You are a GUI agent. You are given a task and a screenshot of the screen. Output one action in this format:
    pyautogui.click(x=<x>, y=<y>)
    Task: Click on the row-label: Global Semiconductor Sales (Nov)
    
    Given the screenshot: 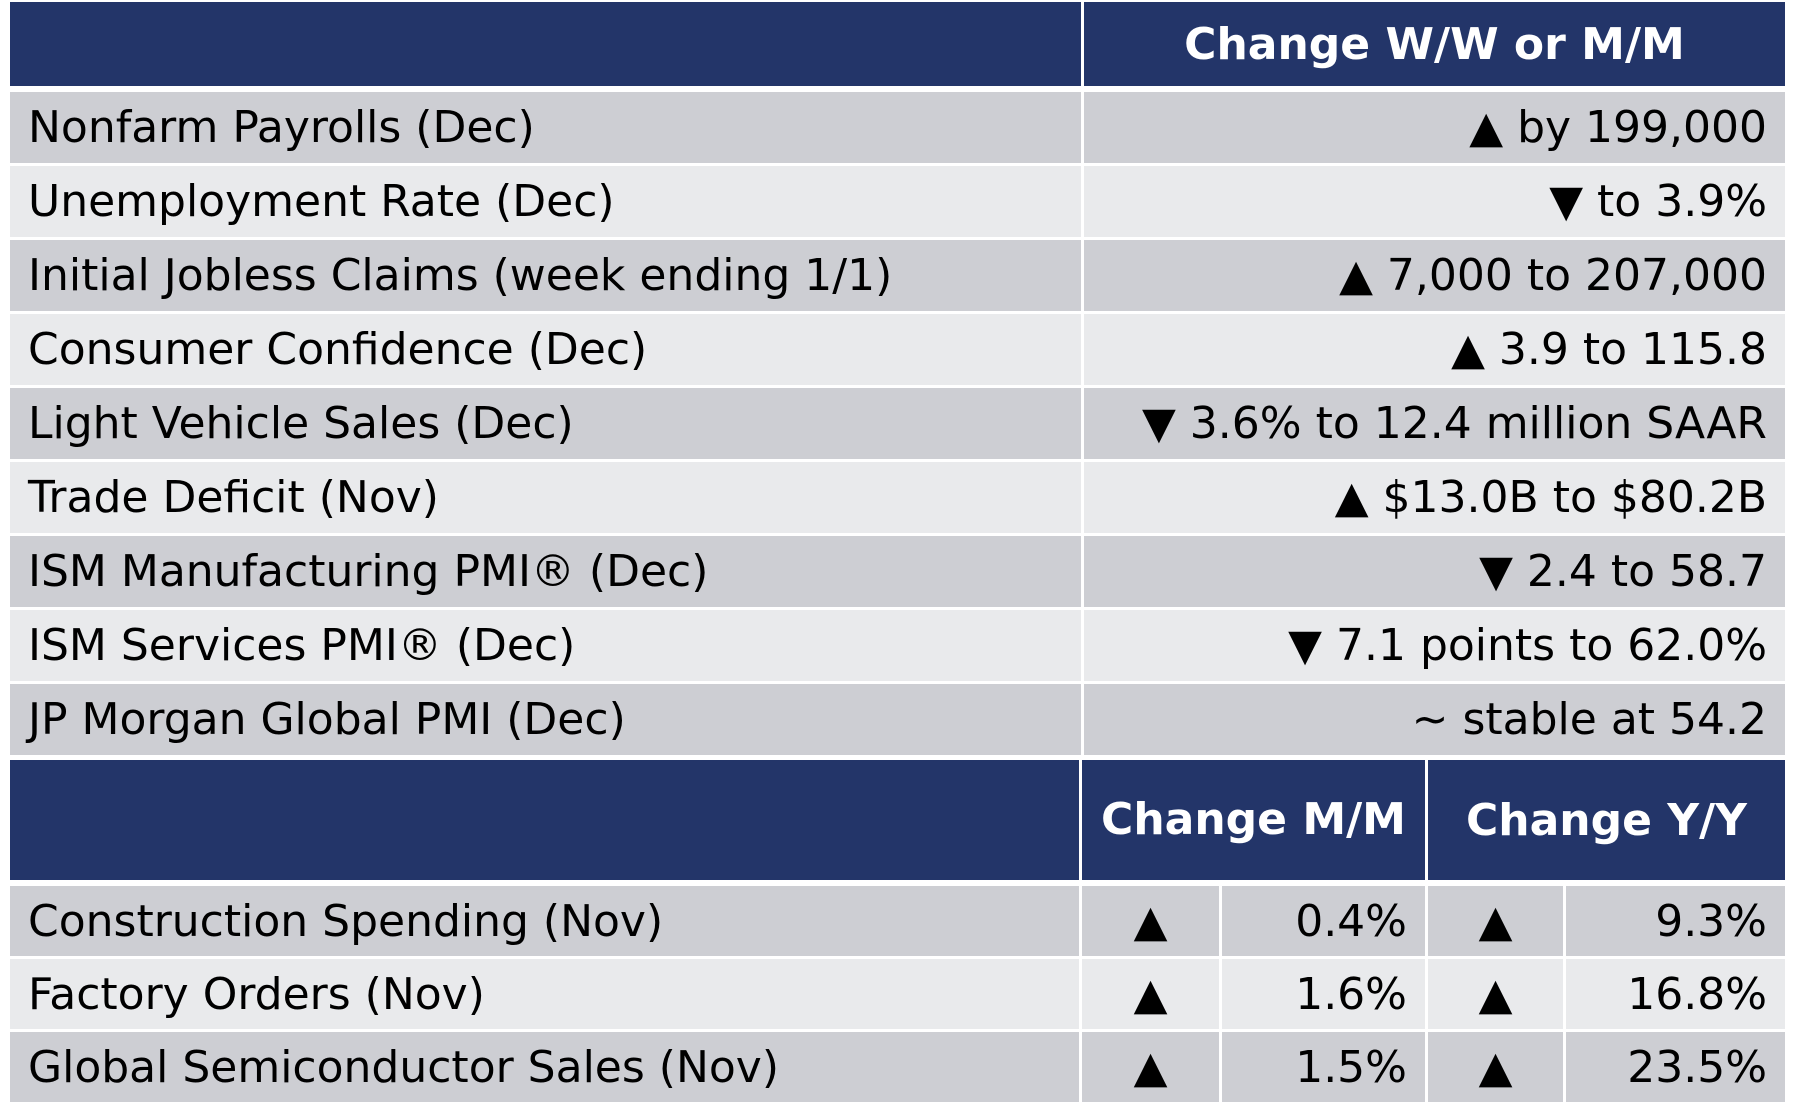 What is the action you would take?
    pyautogui.click(x=546, y=1067)
    